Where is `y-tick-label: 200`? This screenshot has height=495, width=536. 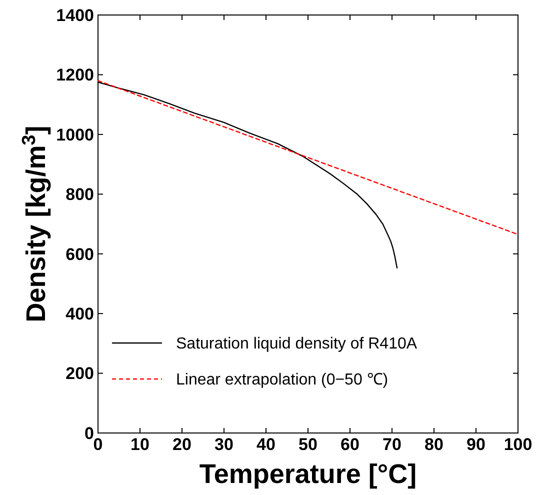
y-tick-label: 200 is located at coordinates (80, 374).